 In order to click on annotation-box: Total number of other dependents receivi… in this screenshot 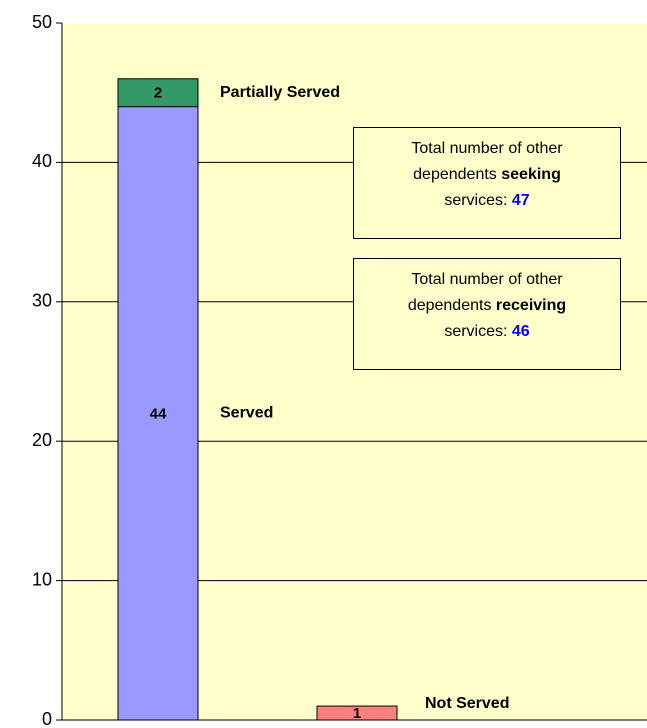, I will do `click(487, 314)`.